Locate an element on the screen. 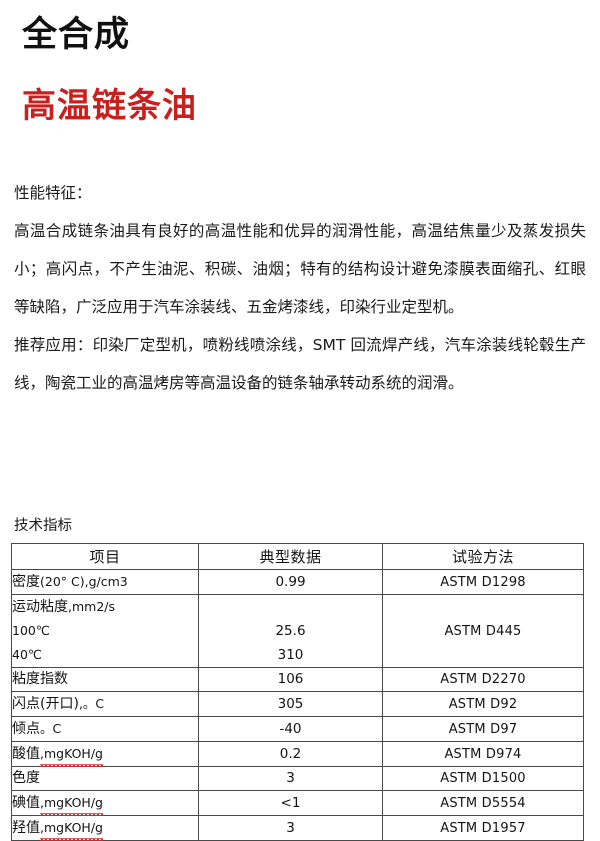 The height and width of the screenshot is (841, 600). spec-method-cell: ASTM D1298 is located at coordinates (483, 582).